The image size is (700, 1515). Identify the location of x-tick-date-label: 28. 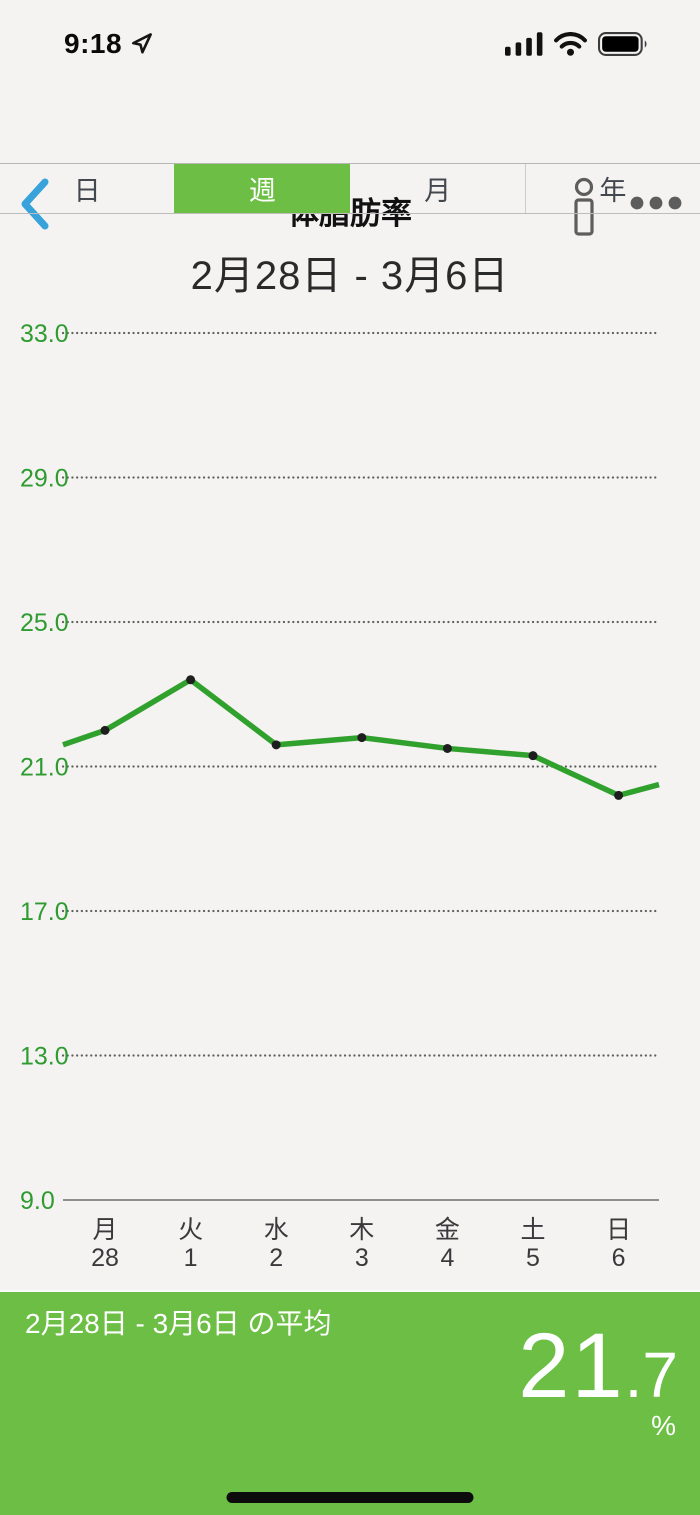
(105, 1258).